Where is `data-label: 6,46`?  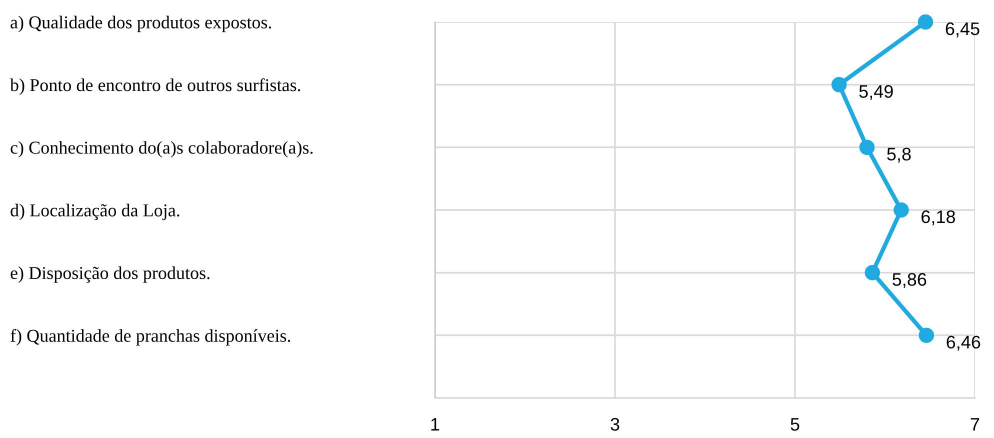
data-label: 6,46 is located at coordinates (963, 343).